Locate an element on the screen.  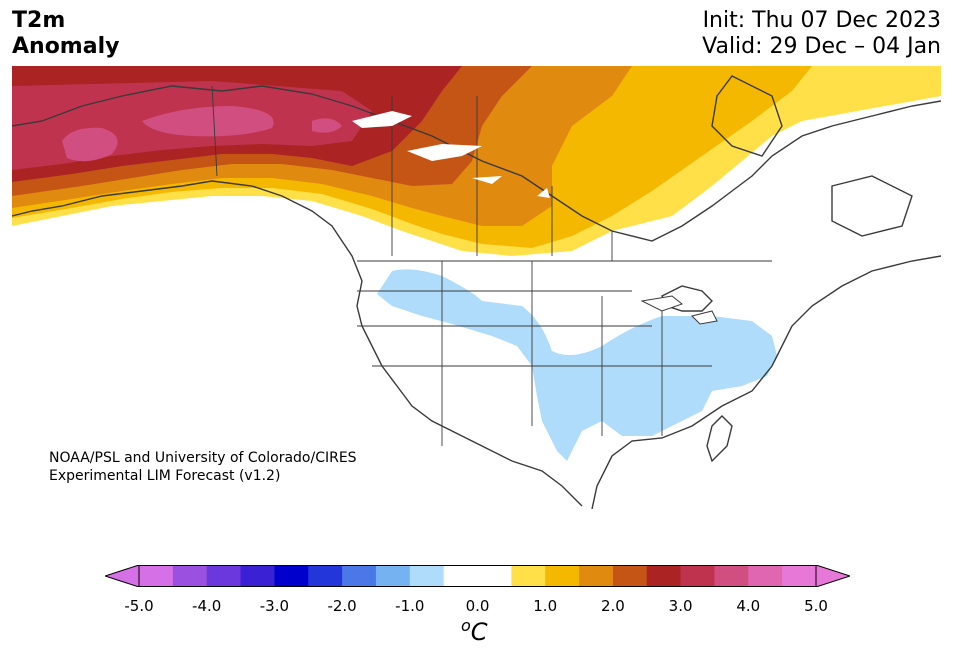
northern-lakes is located at coordinates (451, 154).